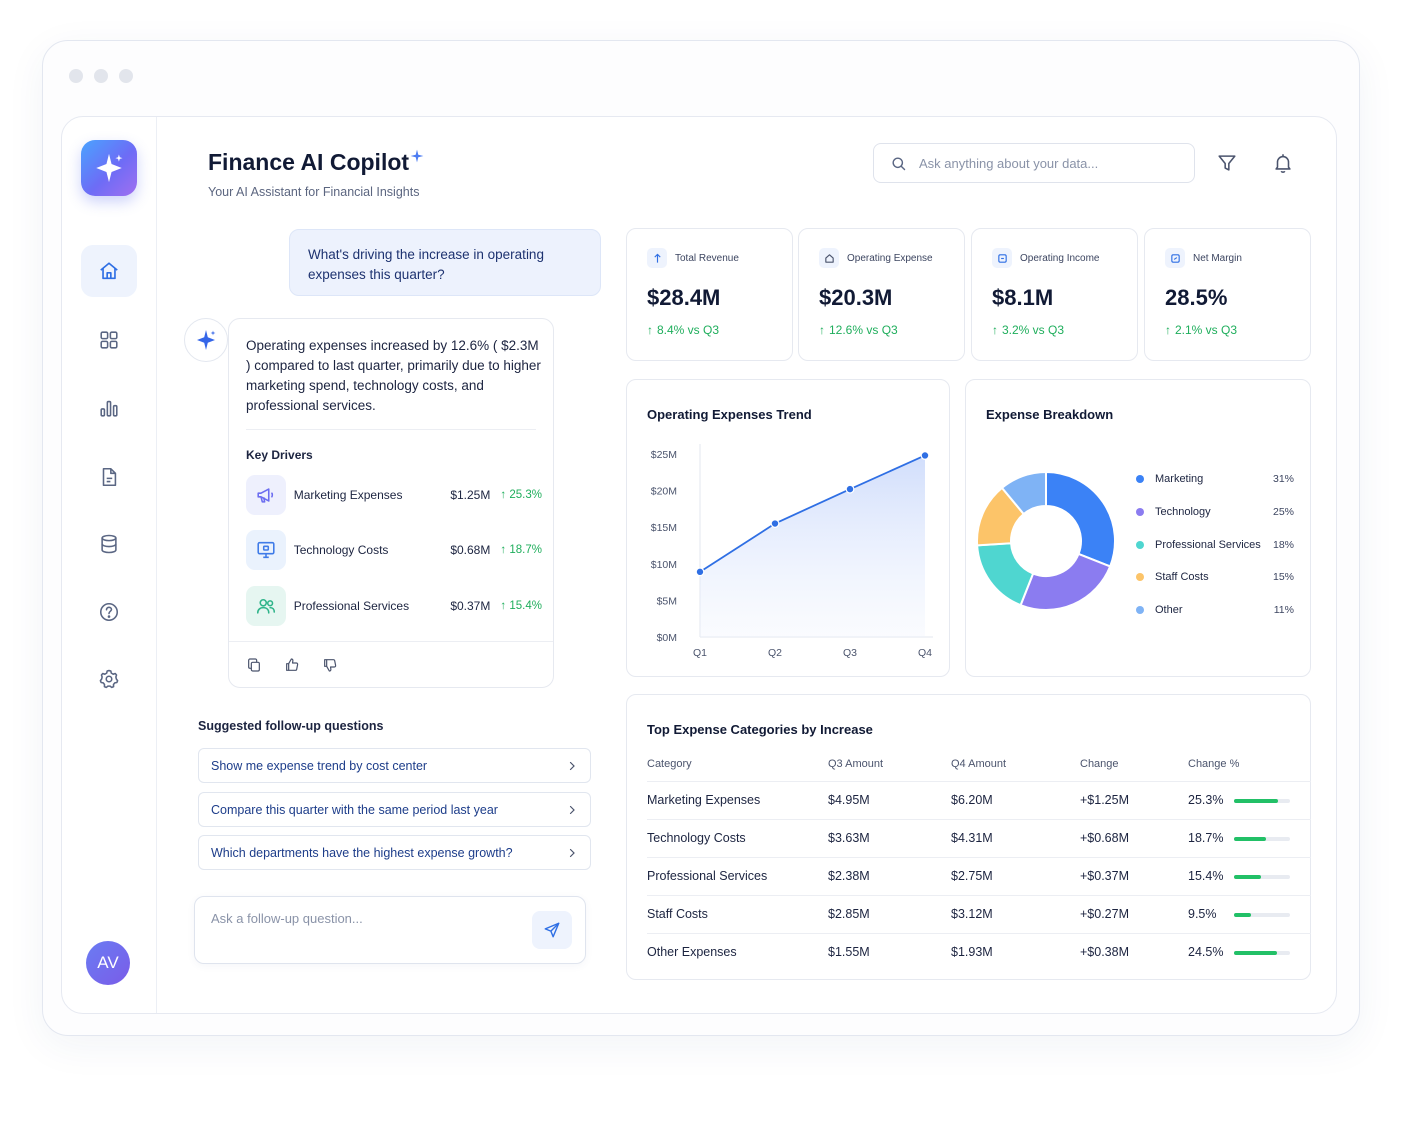 This screenshot has height=1122, width=1402. I want to click on sidebar-item-analytics, so click(109, 408).